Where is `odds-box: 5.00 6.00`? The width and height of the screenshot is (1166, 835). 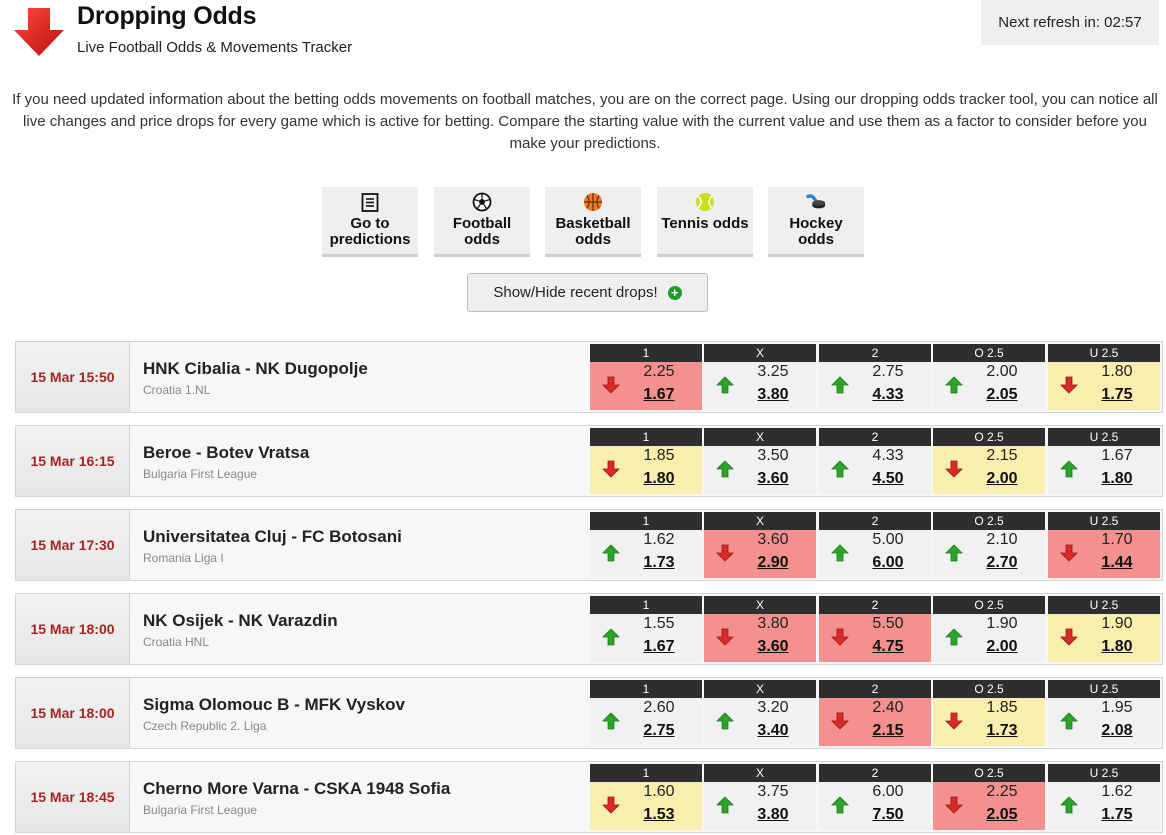 odds-box: 5.00 6.00 is located at coordinates (875, 554).